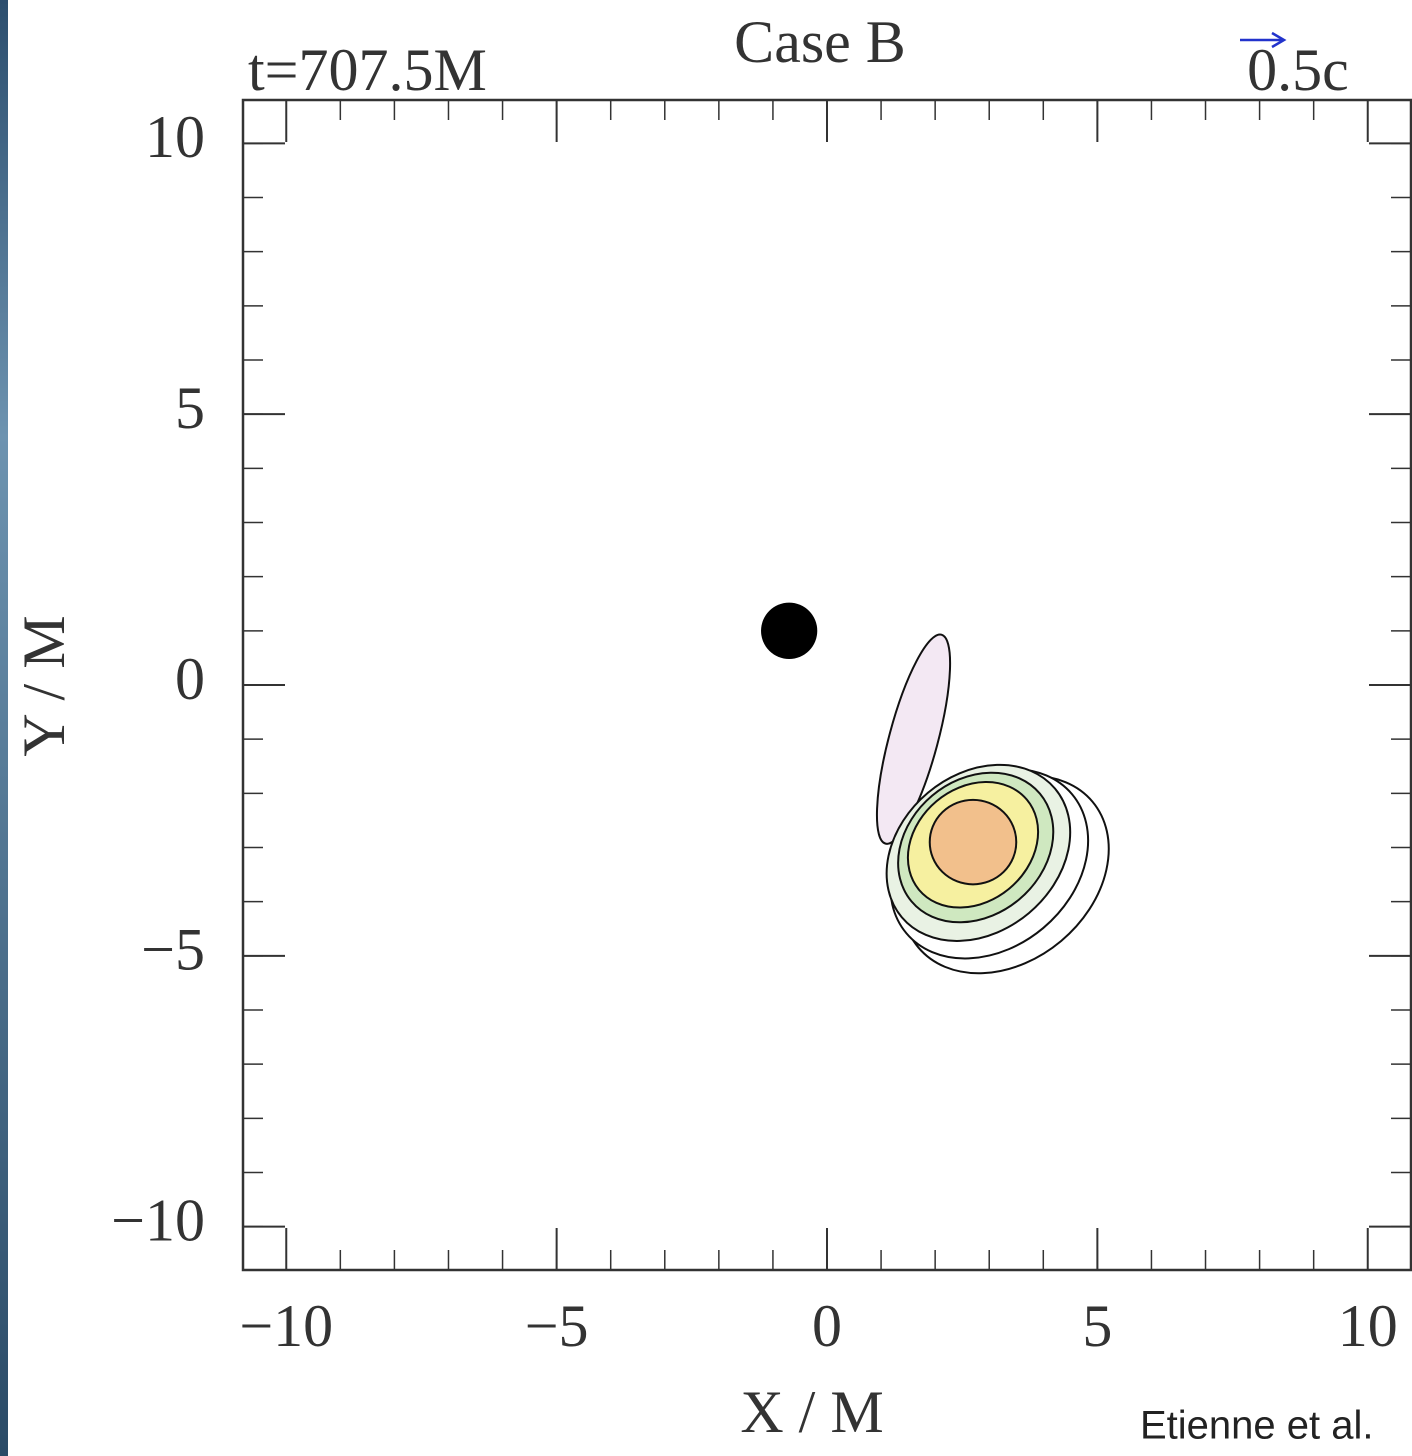 This screenshot has width=1412, height=1456. Describe the element at coordinates (1257, 1426) in the screenshot. I see `credit: Etienne et al.` at that location.